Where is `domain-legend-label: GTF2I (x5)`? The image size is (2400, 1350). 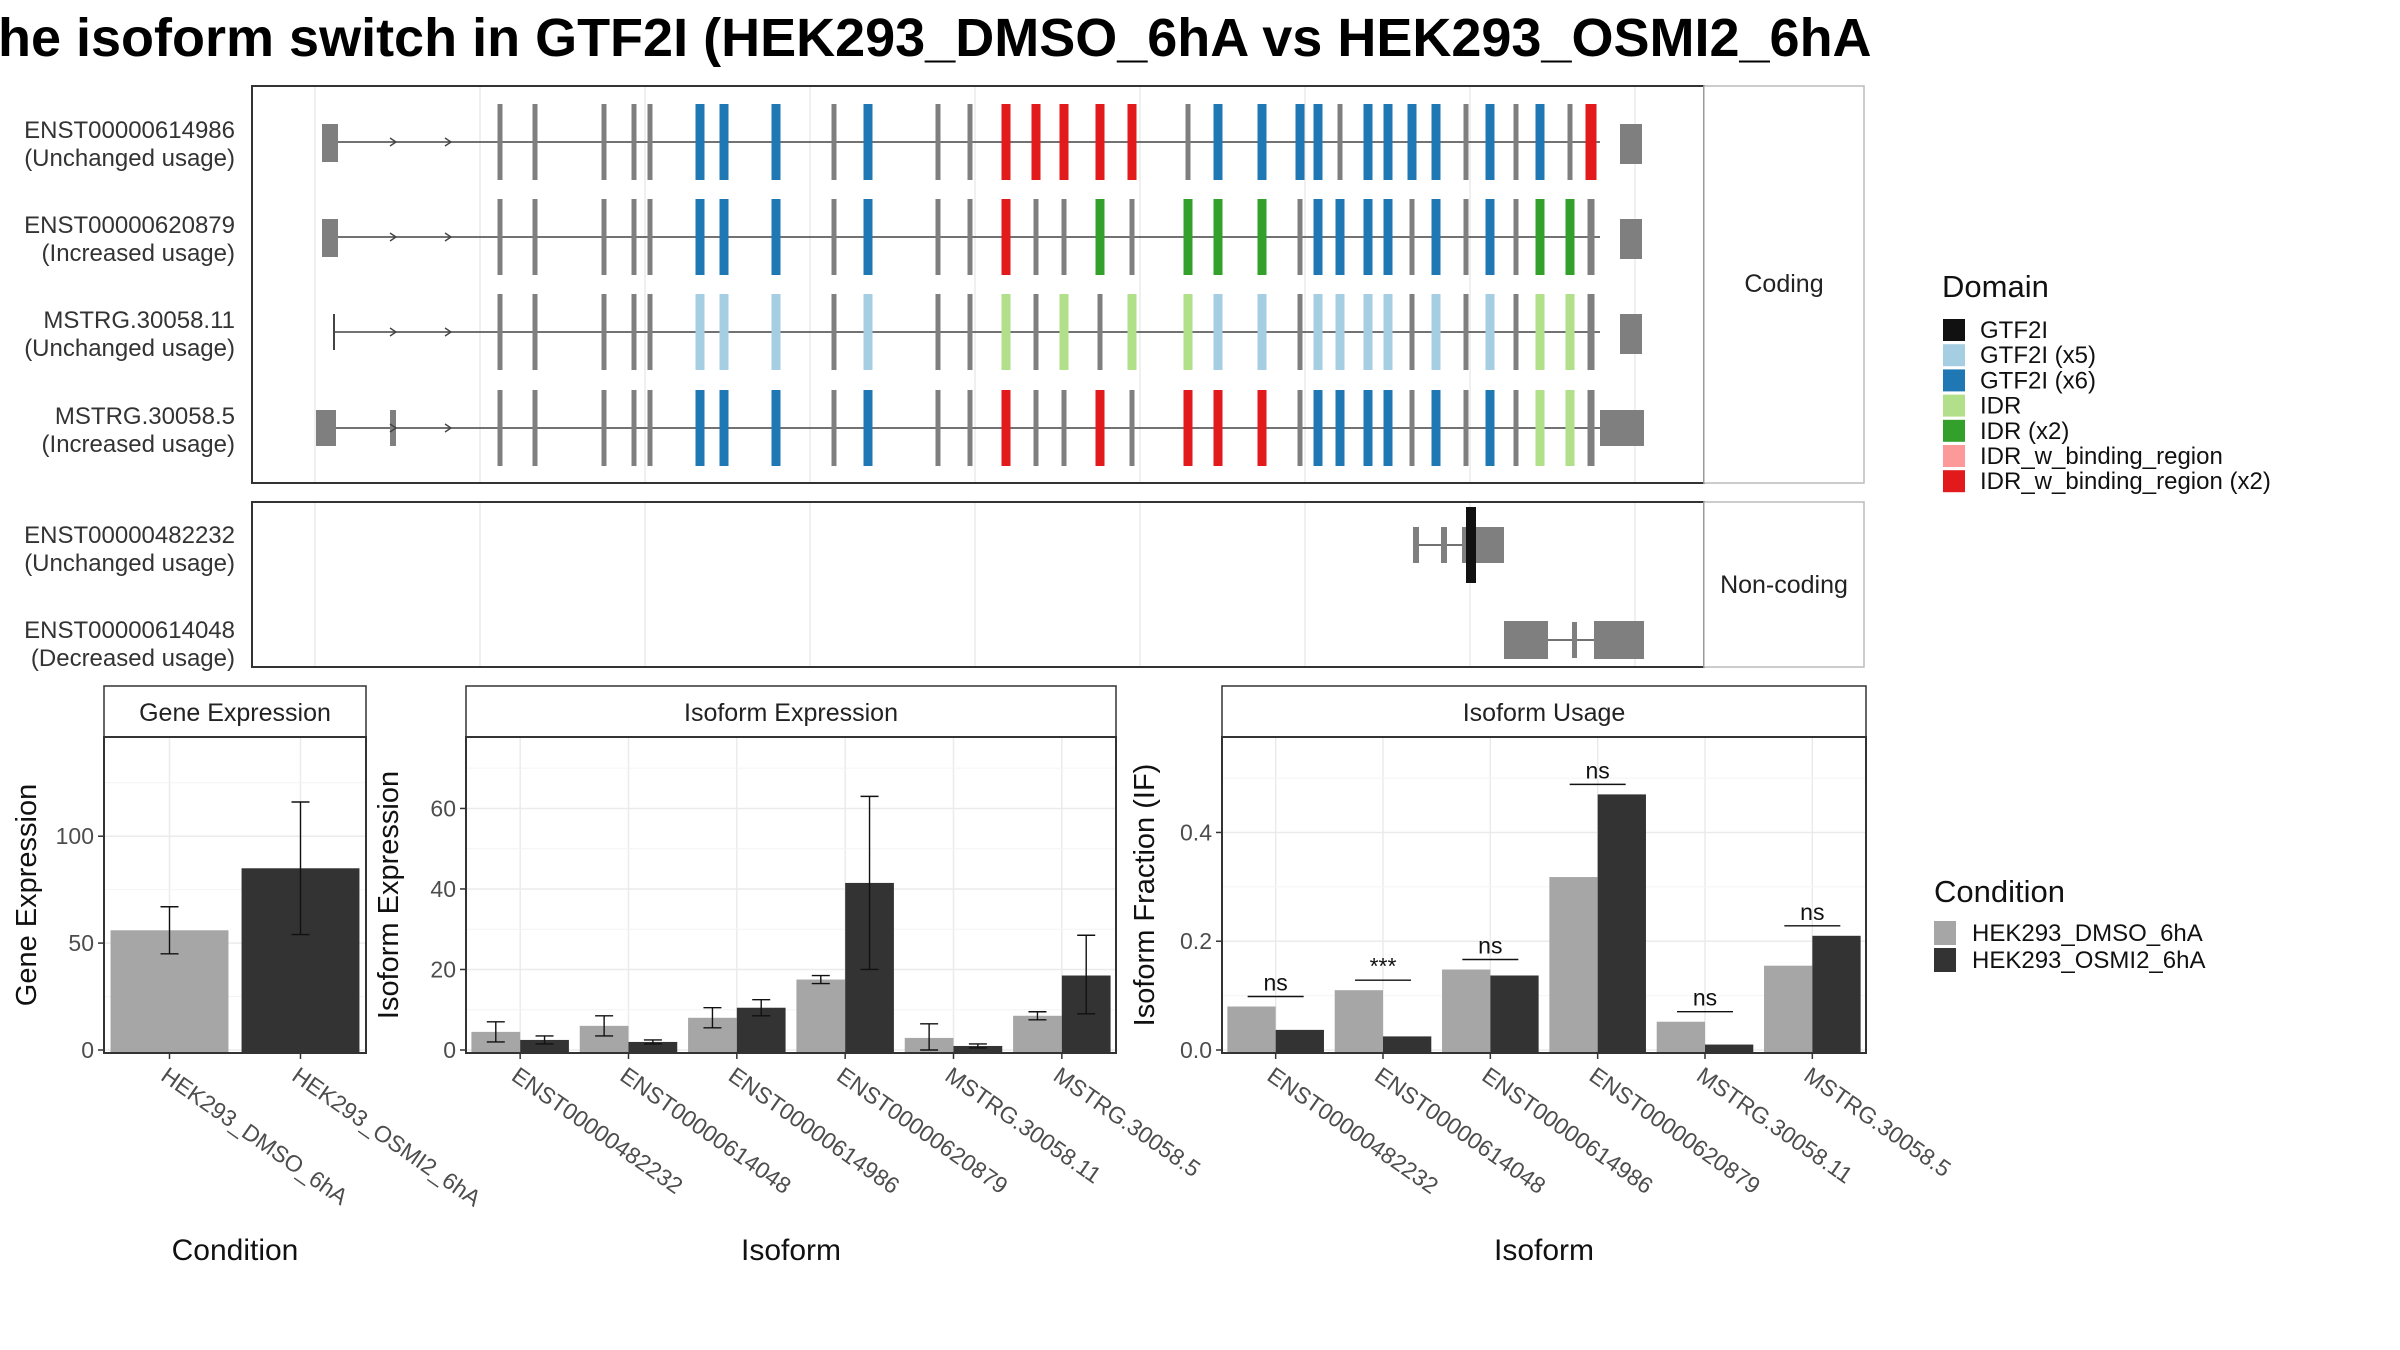 domain-legend-label: GTF2I (x5) is located at coordinates (2038, 355).